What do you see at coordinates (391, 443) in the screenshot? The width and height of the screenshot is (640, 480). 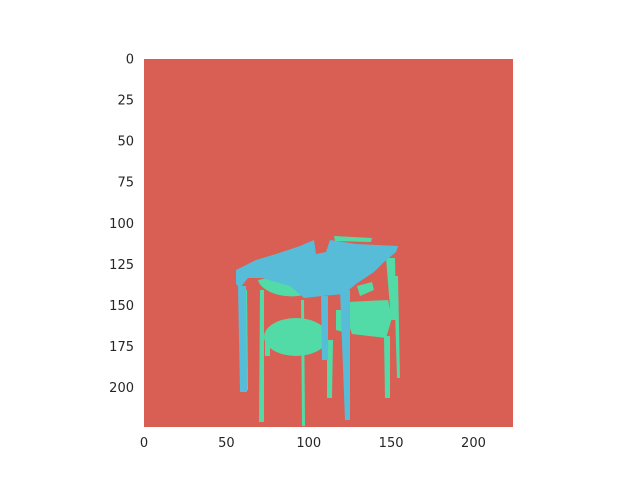 I see `x-tick-label: 150` at bounding box center [391, 443].